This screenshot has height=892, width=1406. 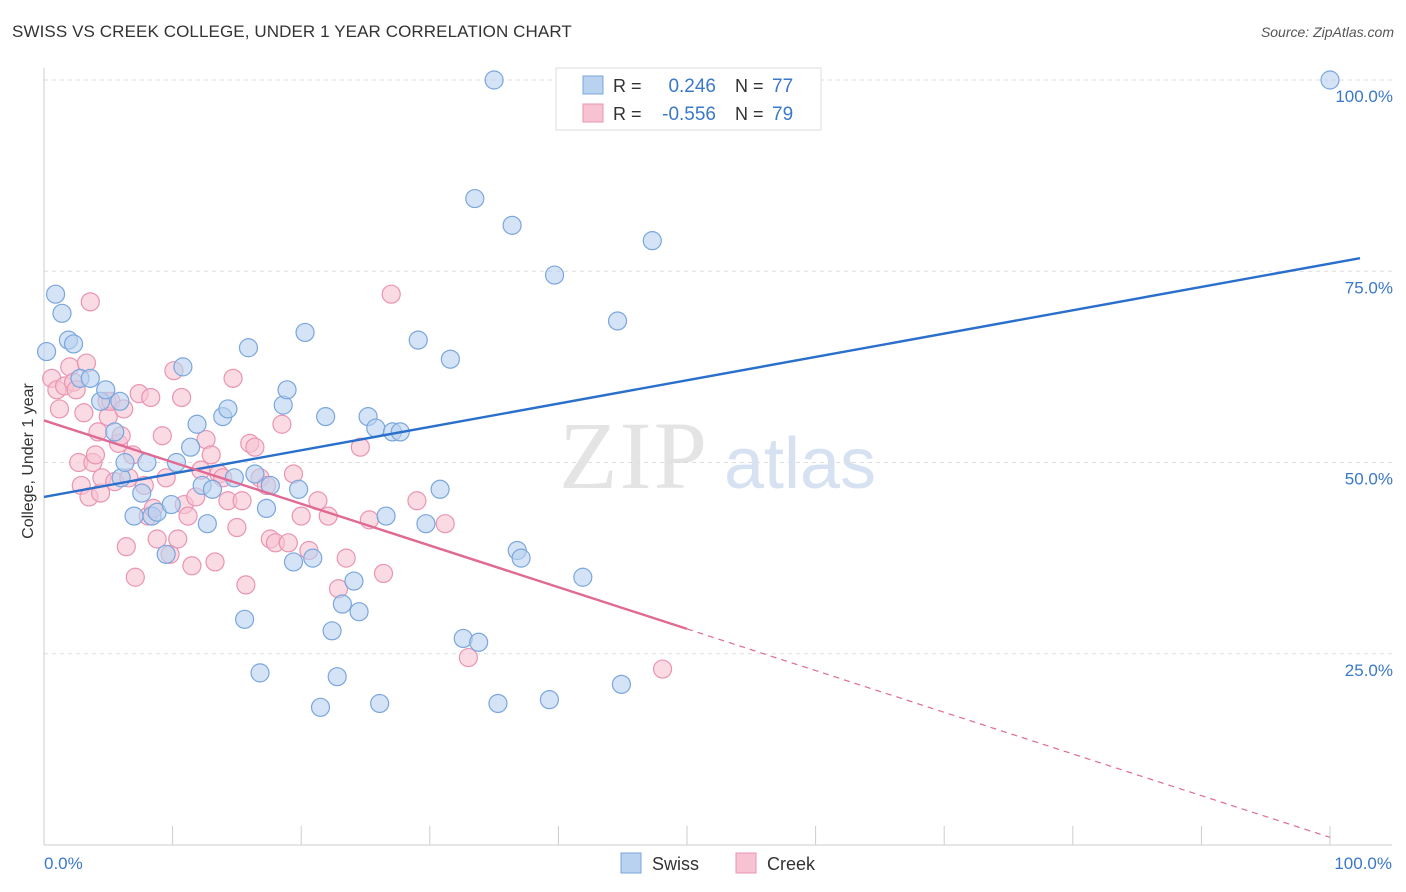 What do you see at coordinates (627, 114) in the screenshot?
I see `creek-r-label: R =` at bounding box center [627, 114].